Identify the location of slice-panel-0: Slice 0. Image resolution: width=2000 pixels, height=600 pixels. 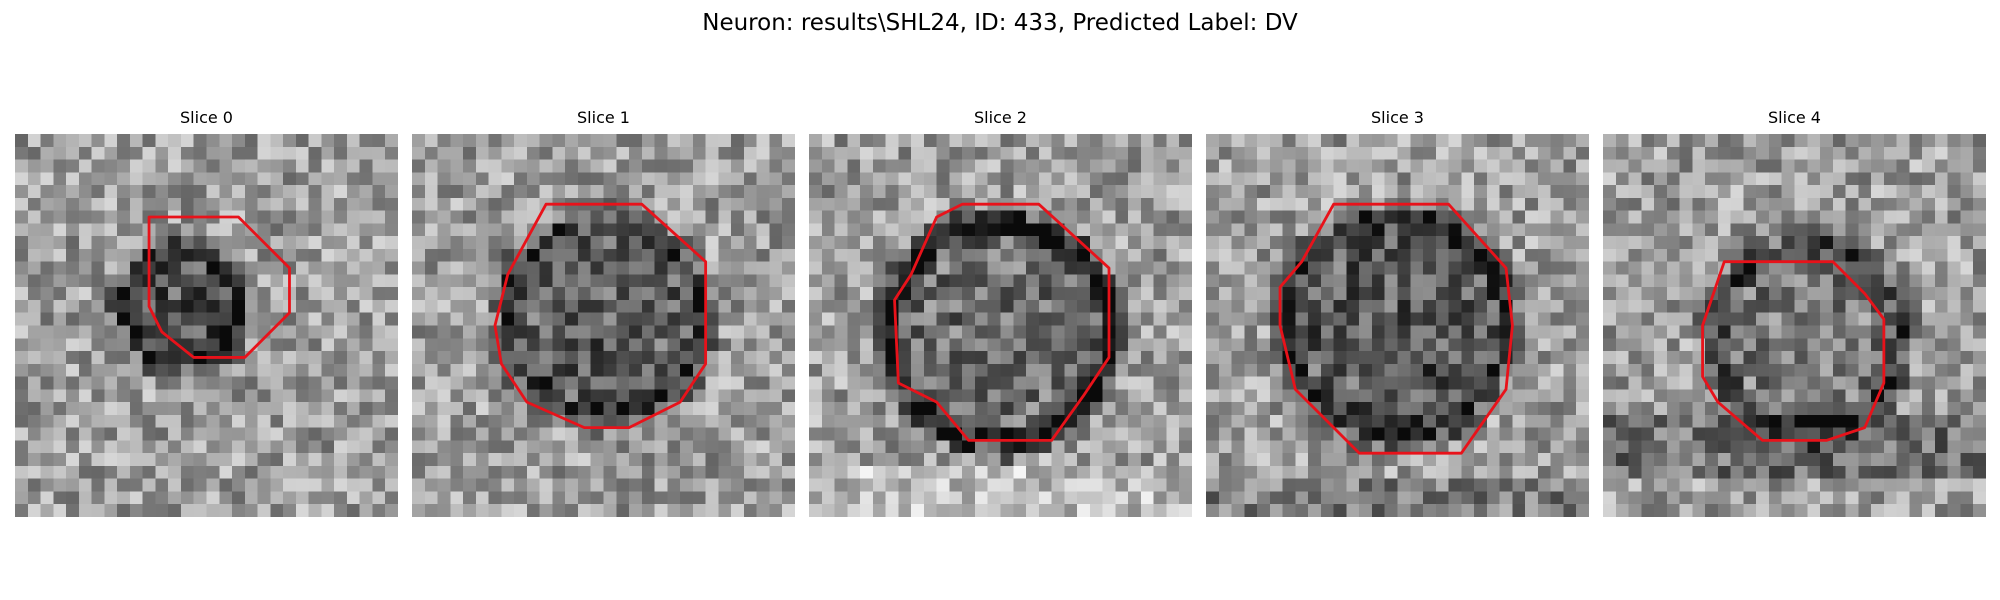
(206, 312).